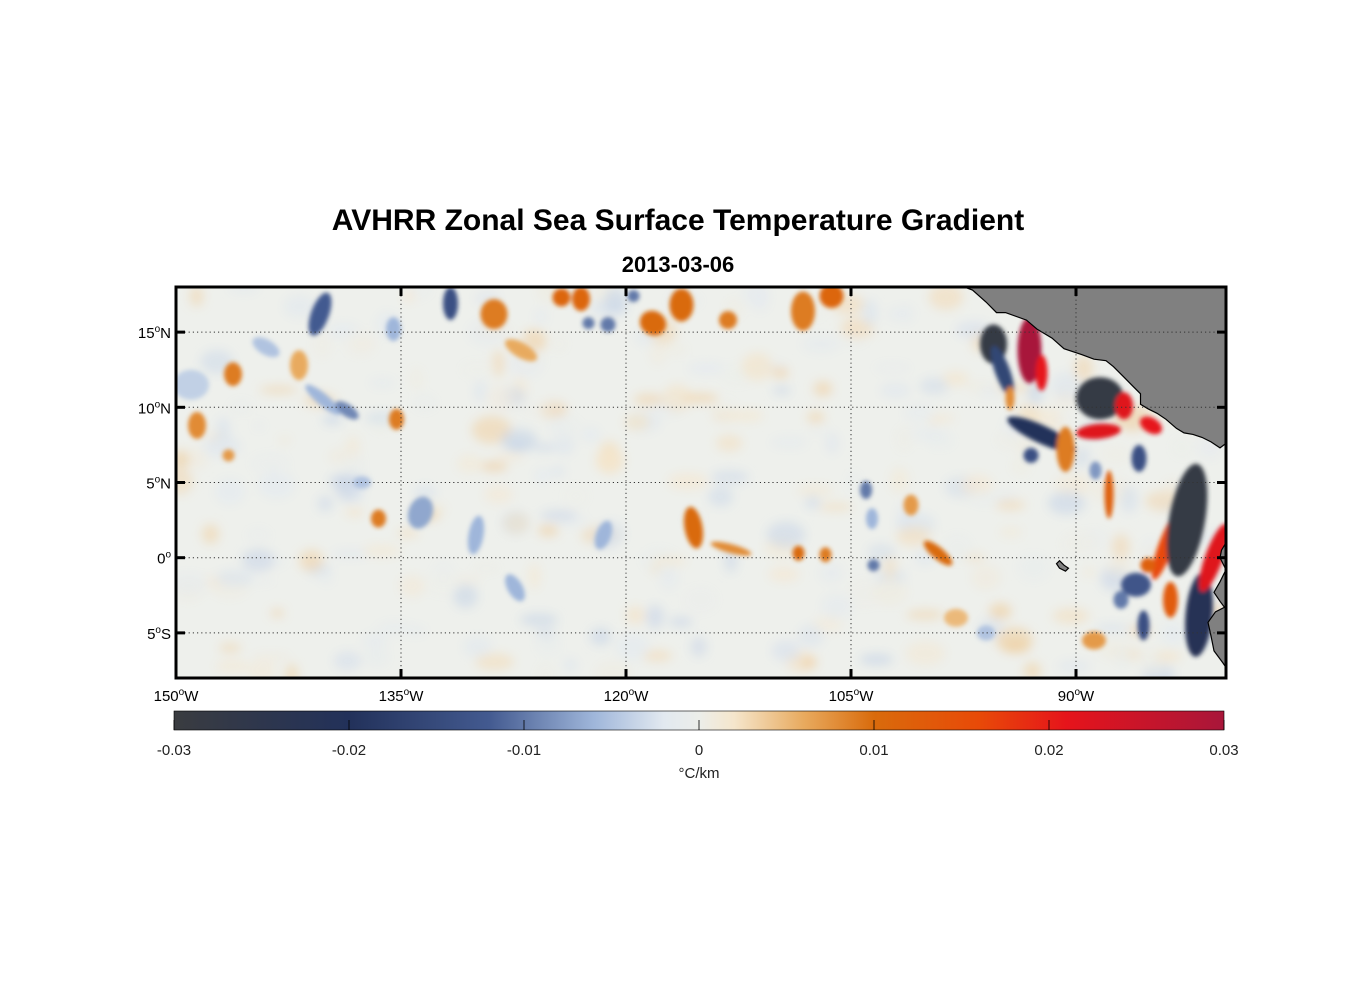 The image size is (1356, 1000). What do you see at coordinates (391, 696) in the screenshot?
I see `lon-label-value: 135` at bounding box center [391, 696].